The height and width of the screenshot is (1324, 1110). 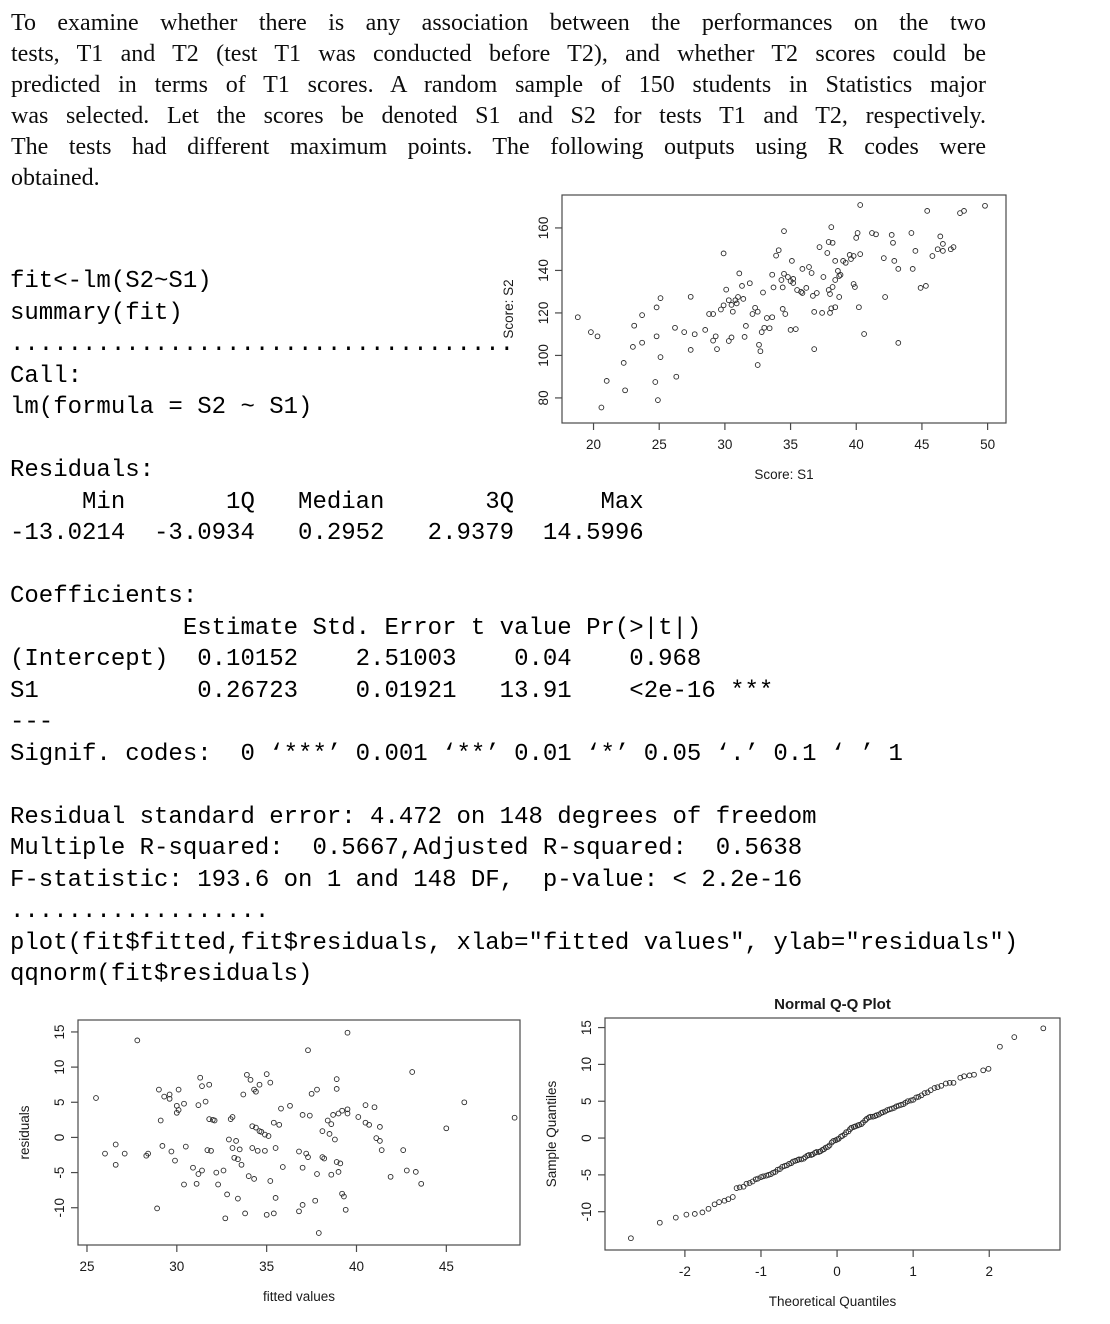 I want to click on intro-line: obtained., so click(x=55, y=178).